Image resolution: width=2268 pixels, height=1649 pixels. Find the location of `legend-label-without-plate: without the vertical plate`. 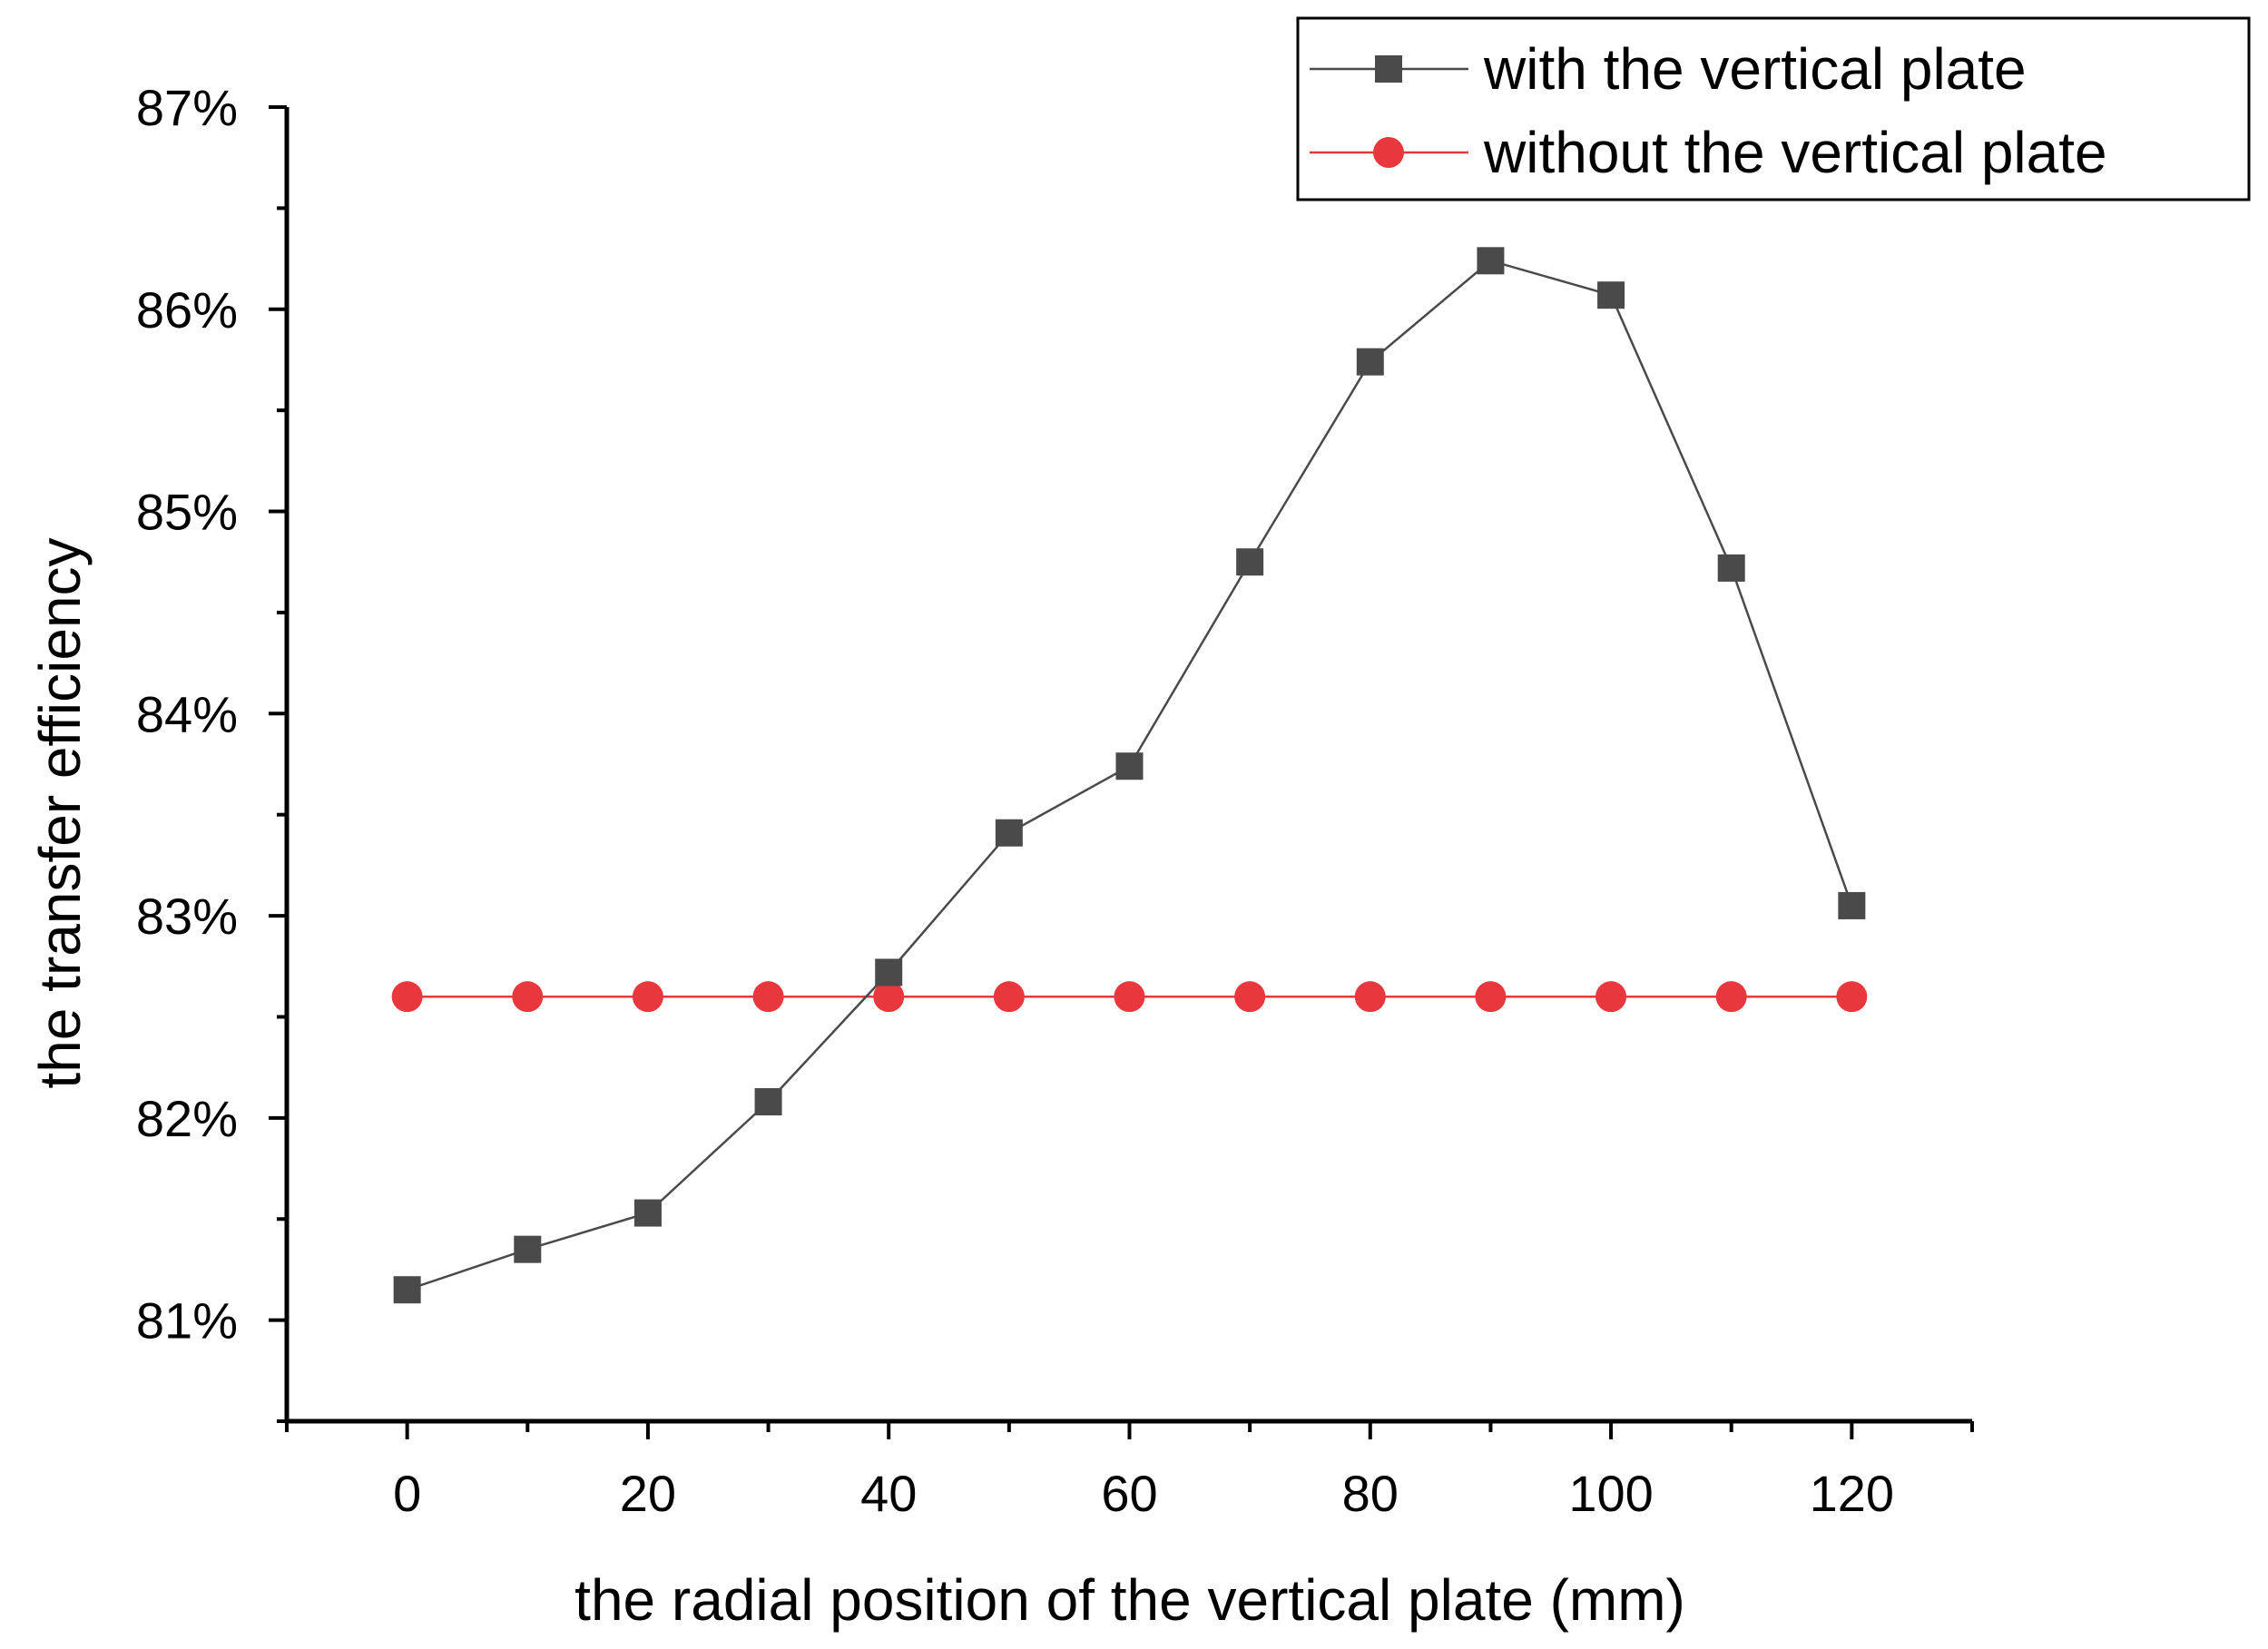

legend-label-without-plate: without the vertical plate is located at coordinates (1795, 152).